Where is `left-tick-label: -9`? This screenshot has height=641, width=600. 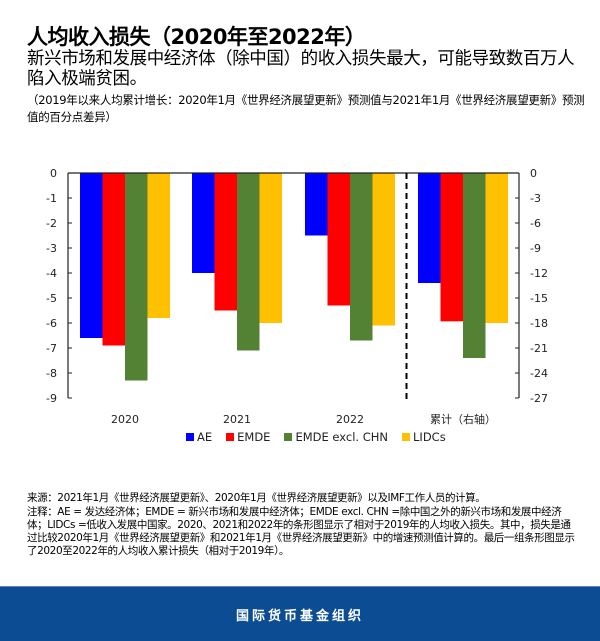 left-tick-label: -9 is located at coordinates (51, 398).